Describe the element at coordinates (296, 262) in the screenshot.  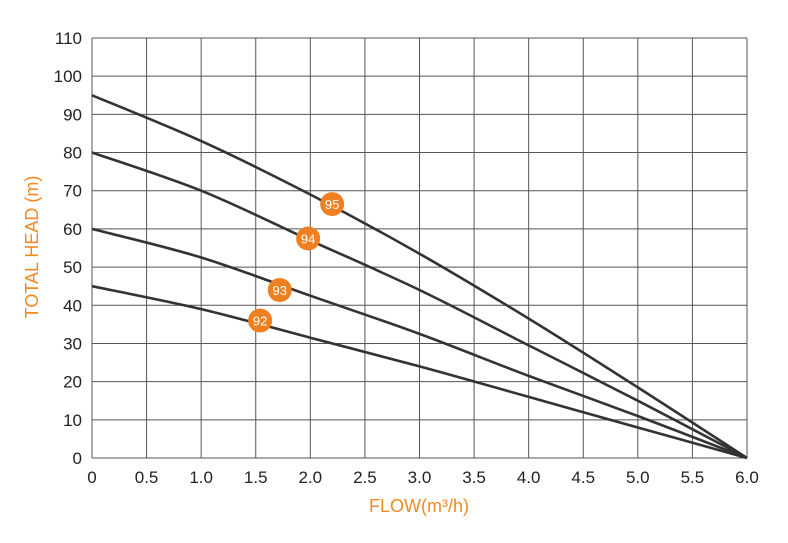
I see `curve-labels: 95 94 93 92` at that location.